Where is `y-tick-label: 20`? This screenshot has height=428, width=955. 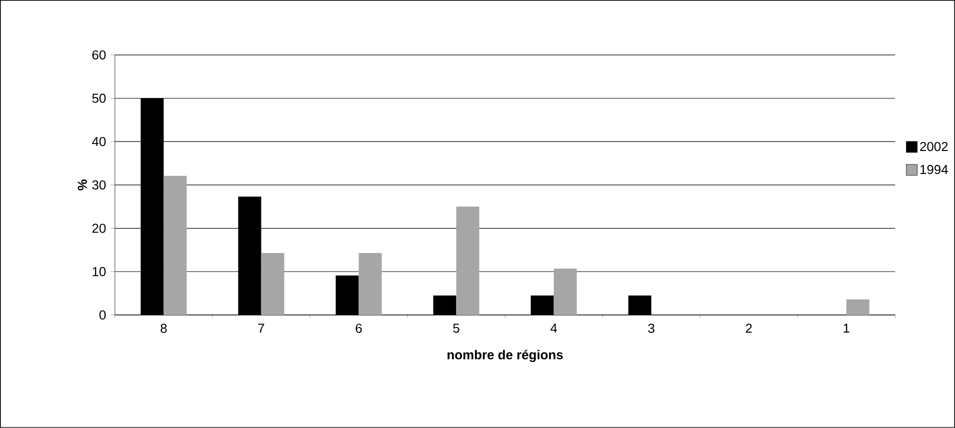 y-tick-label: 20 is located at coordinates (99, 228).